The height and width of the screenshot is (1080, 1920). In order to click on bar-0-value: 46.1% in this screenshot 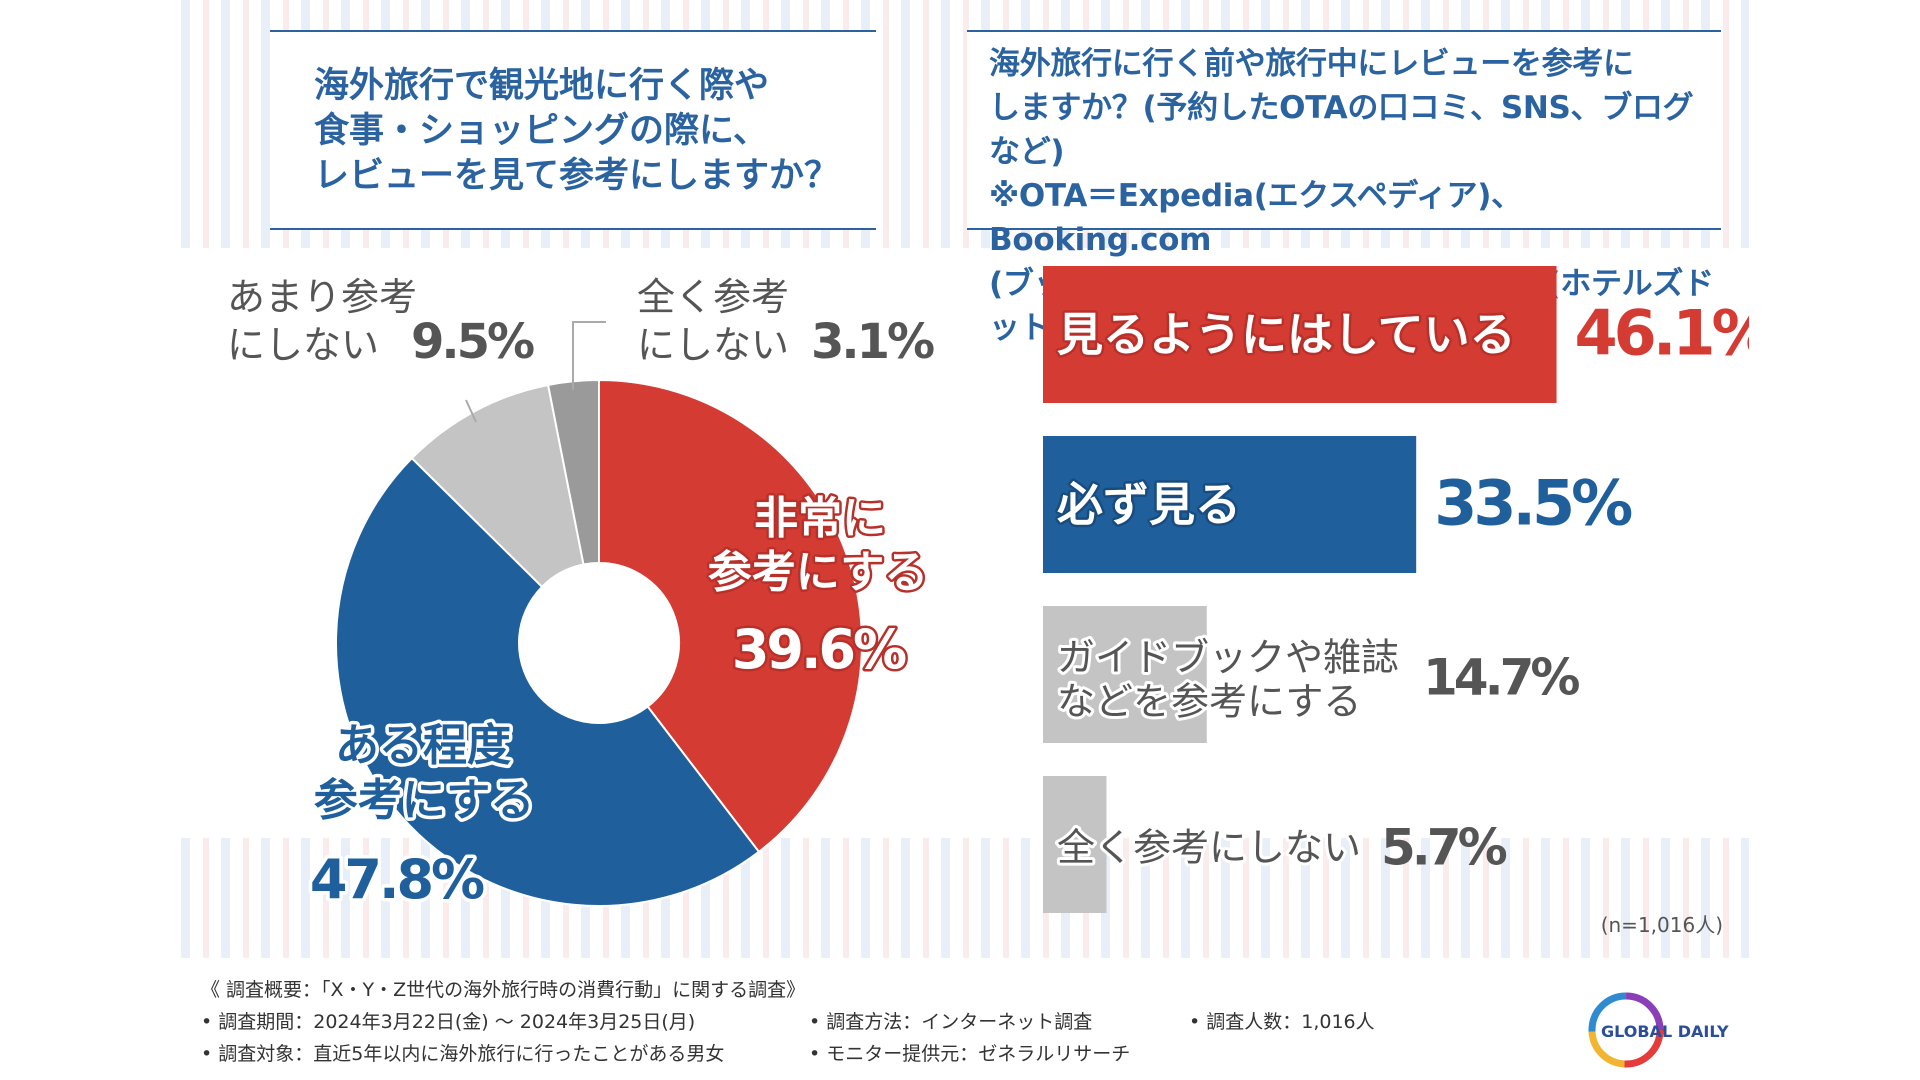, I will do `click(1662, 333)`.